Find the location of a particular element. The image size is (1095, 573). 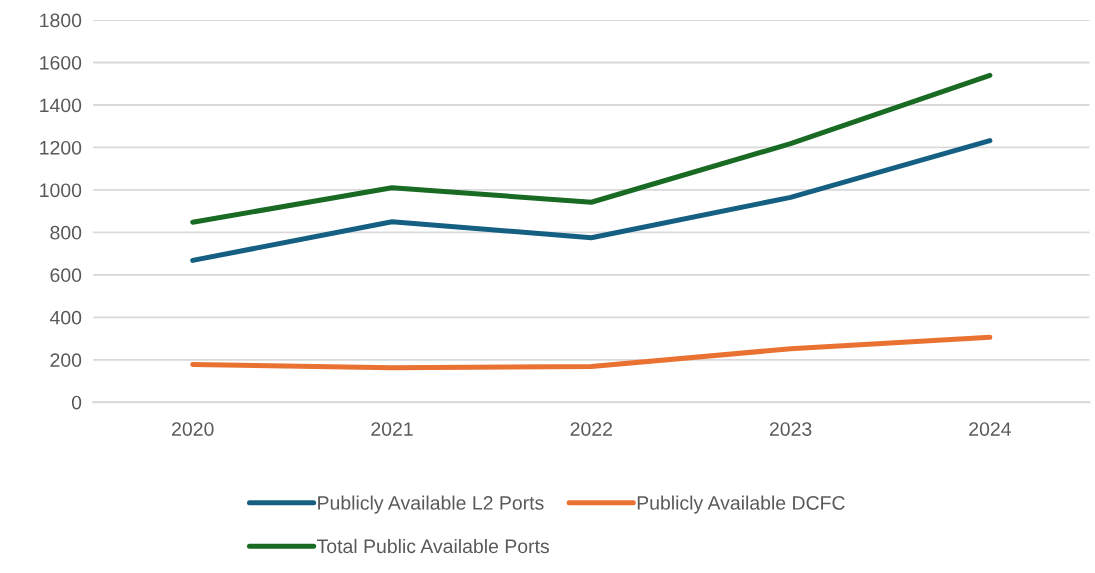

x-tick-label: 2023 is located at coordinates (790, 429).